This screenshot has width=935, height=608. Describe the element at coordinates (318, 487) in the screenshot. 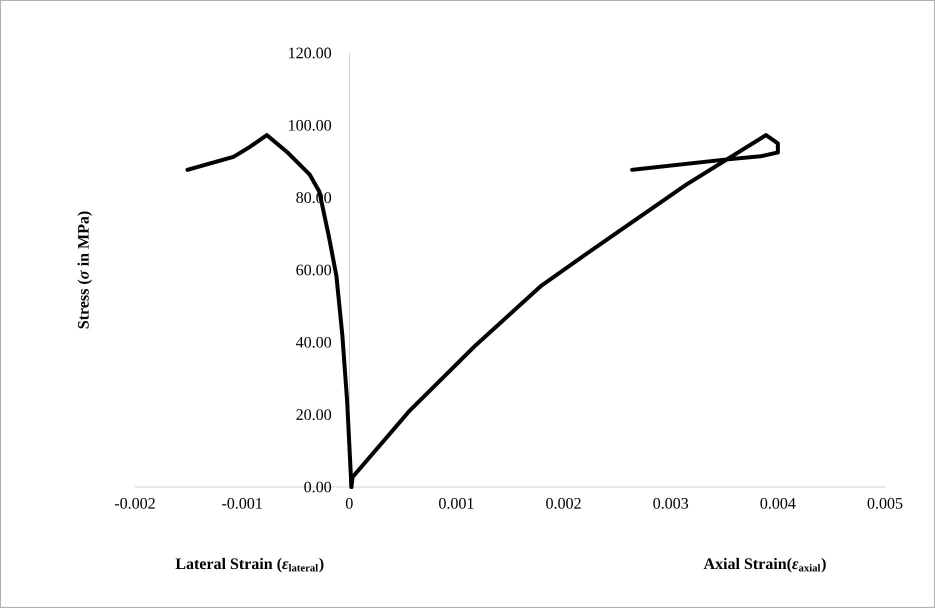

I see `y-tick-label: 0.00` at that location.